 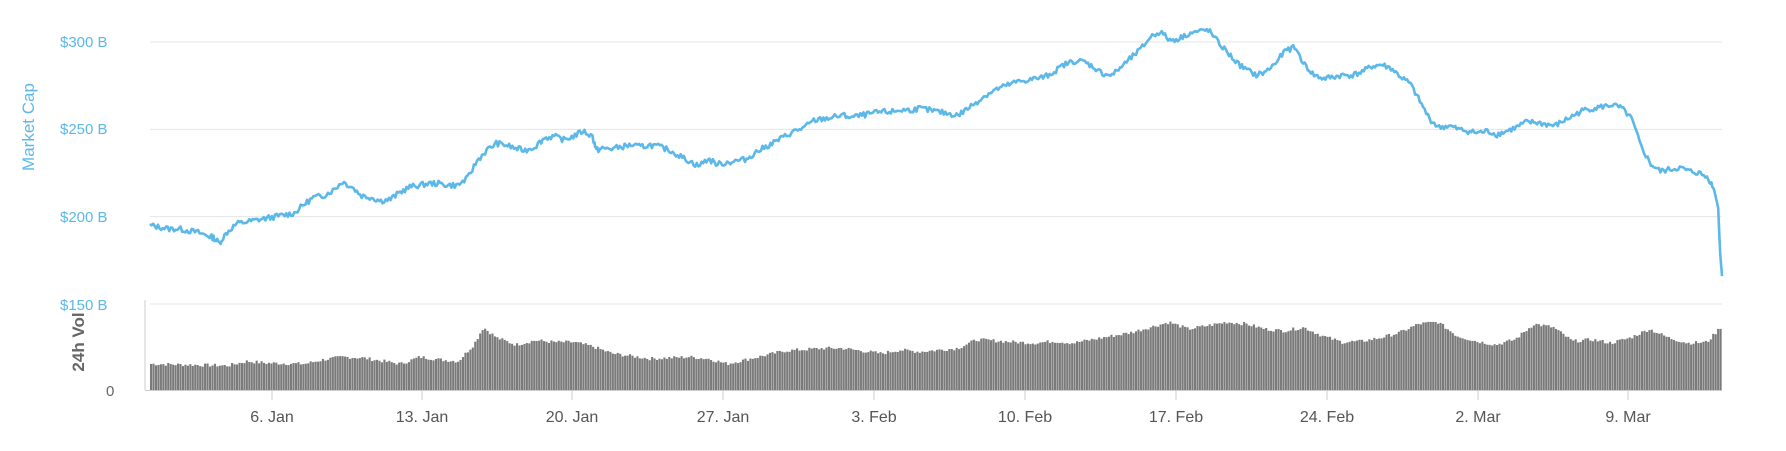 What do you see at coordinates (572, 417) in the screenshot?
I see `x-tick-20-jan: 20. Jan` at bounding box center [572, 417].